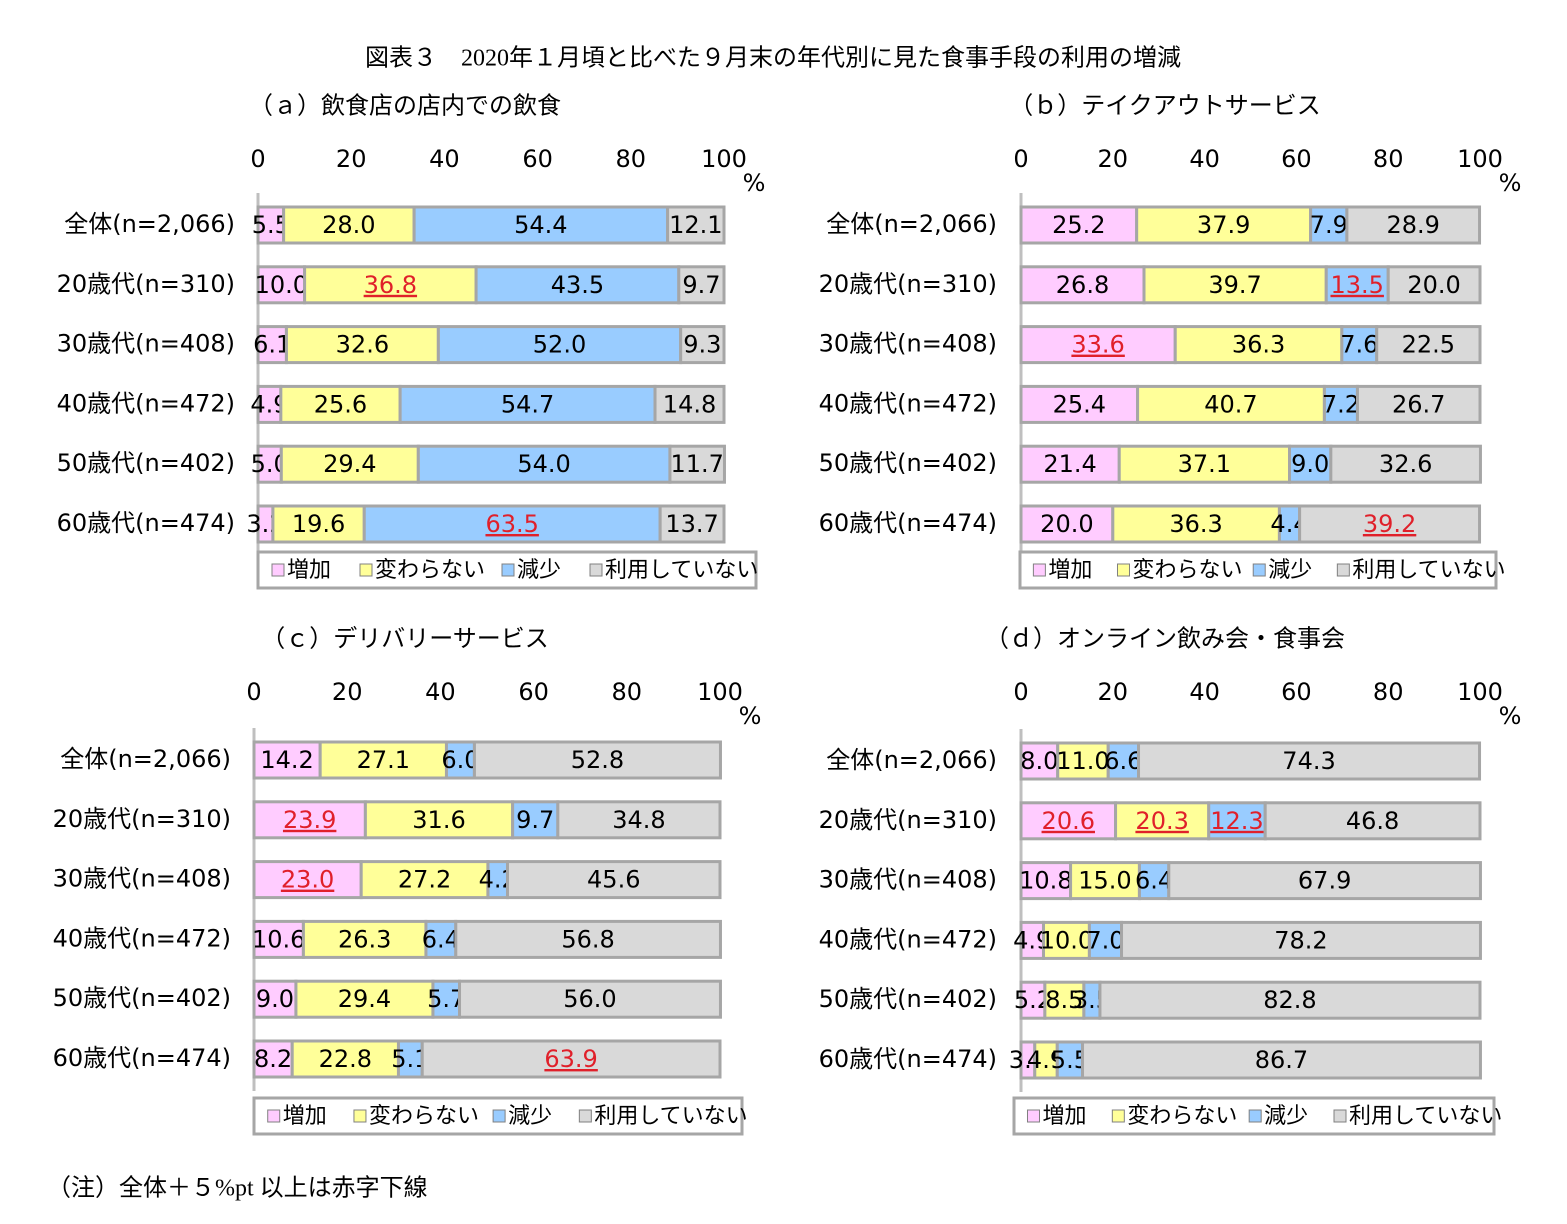  Describe the element at coordinates (1204, 159) in the screenshot. I see `x-tick-label: 40` at that location.